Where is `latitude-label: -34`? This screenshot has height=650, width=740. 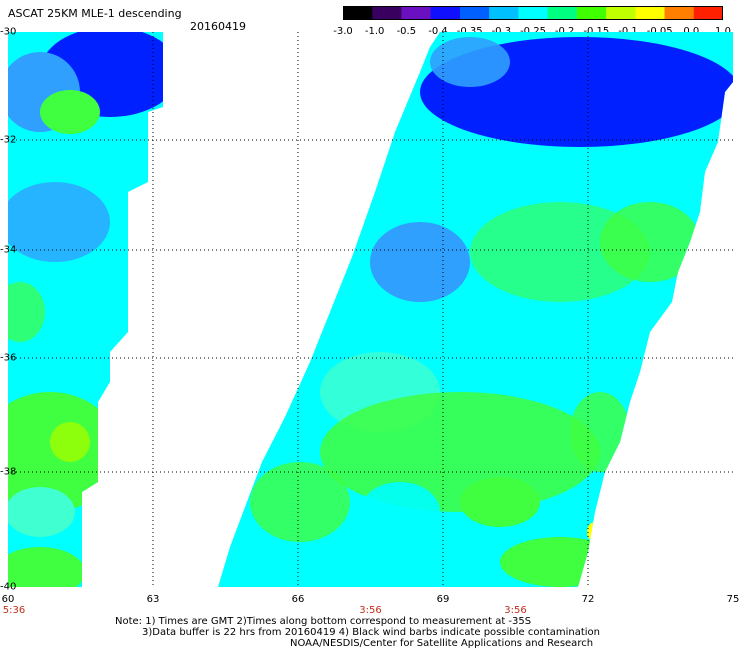 latitude-label: -34 is located at coordinates (8, 250).